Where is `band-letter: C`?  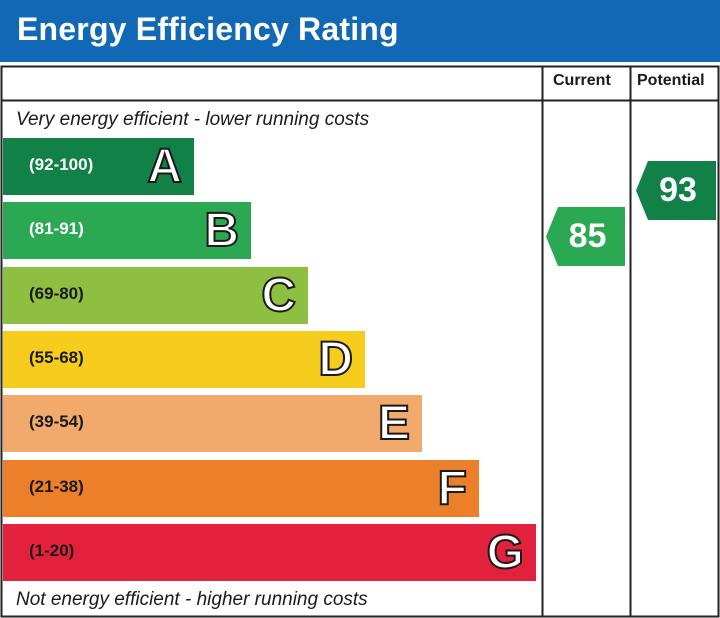 band-letter: C is located at coordinates (278, 295).